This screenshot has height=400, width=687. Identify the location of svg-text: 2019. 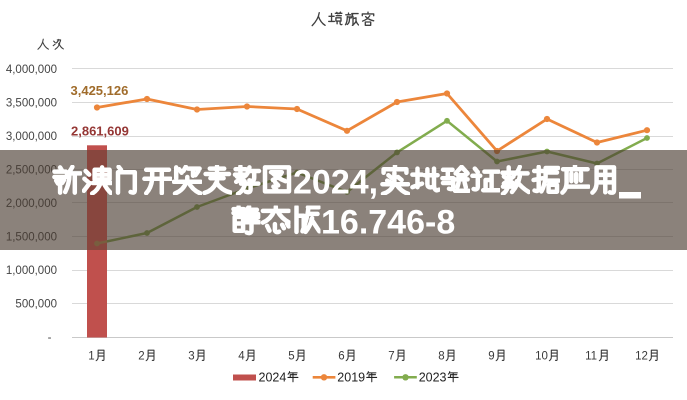
(351, 378).